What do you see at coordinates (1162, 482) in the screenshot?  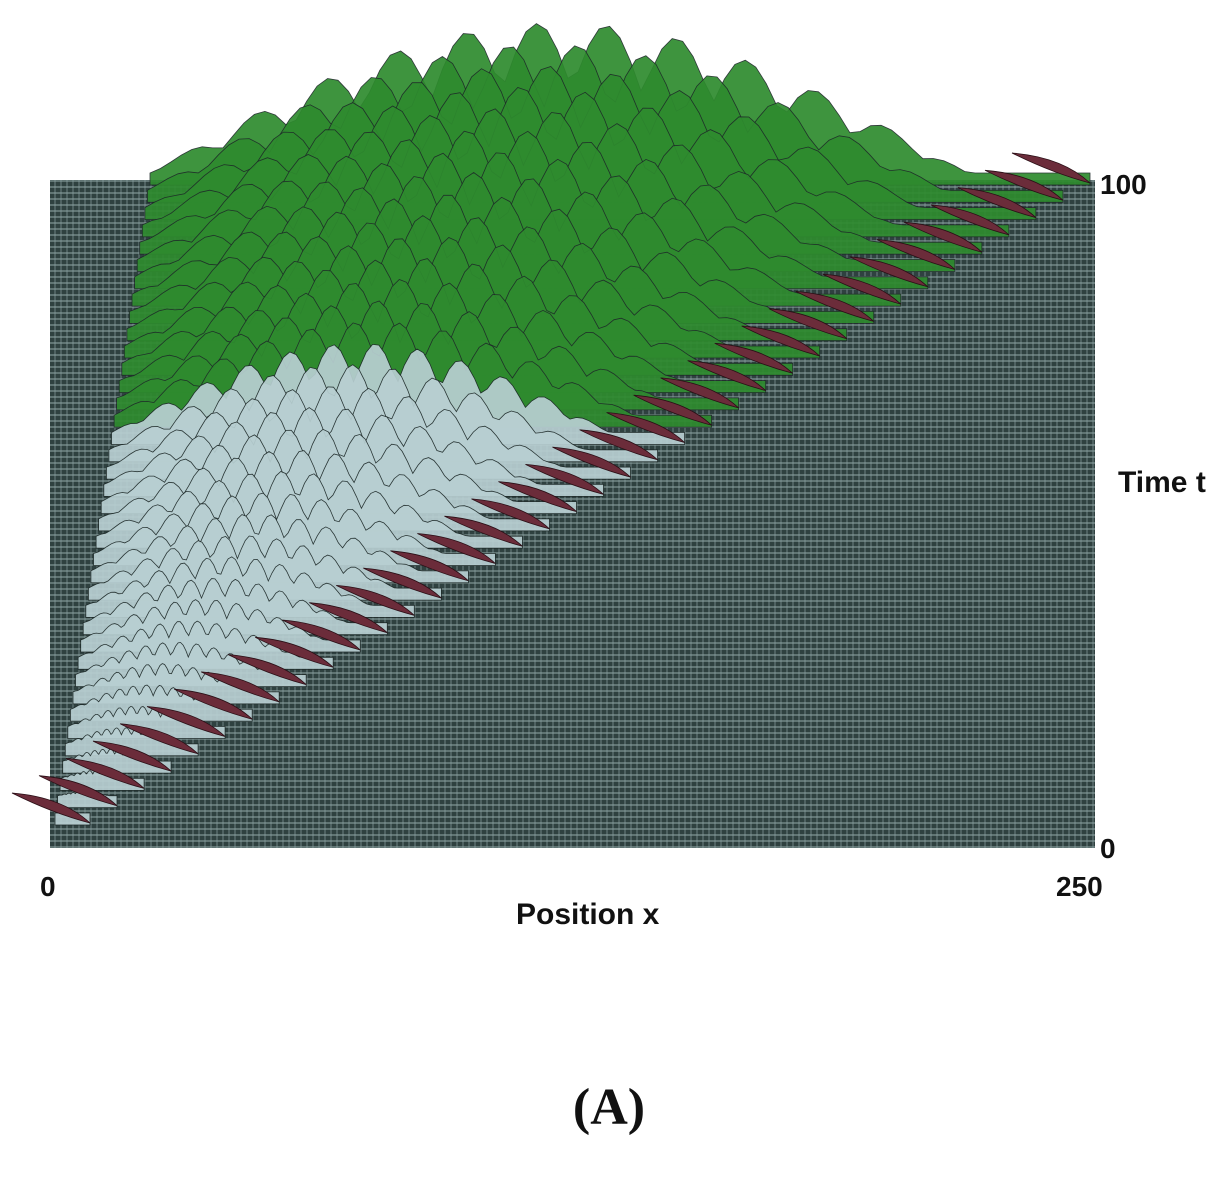 I see `y-axis-title: Time t` at bounding box center [1162, 482].